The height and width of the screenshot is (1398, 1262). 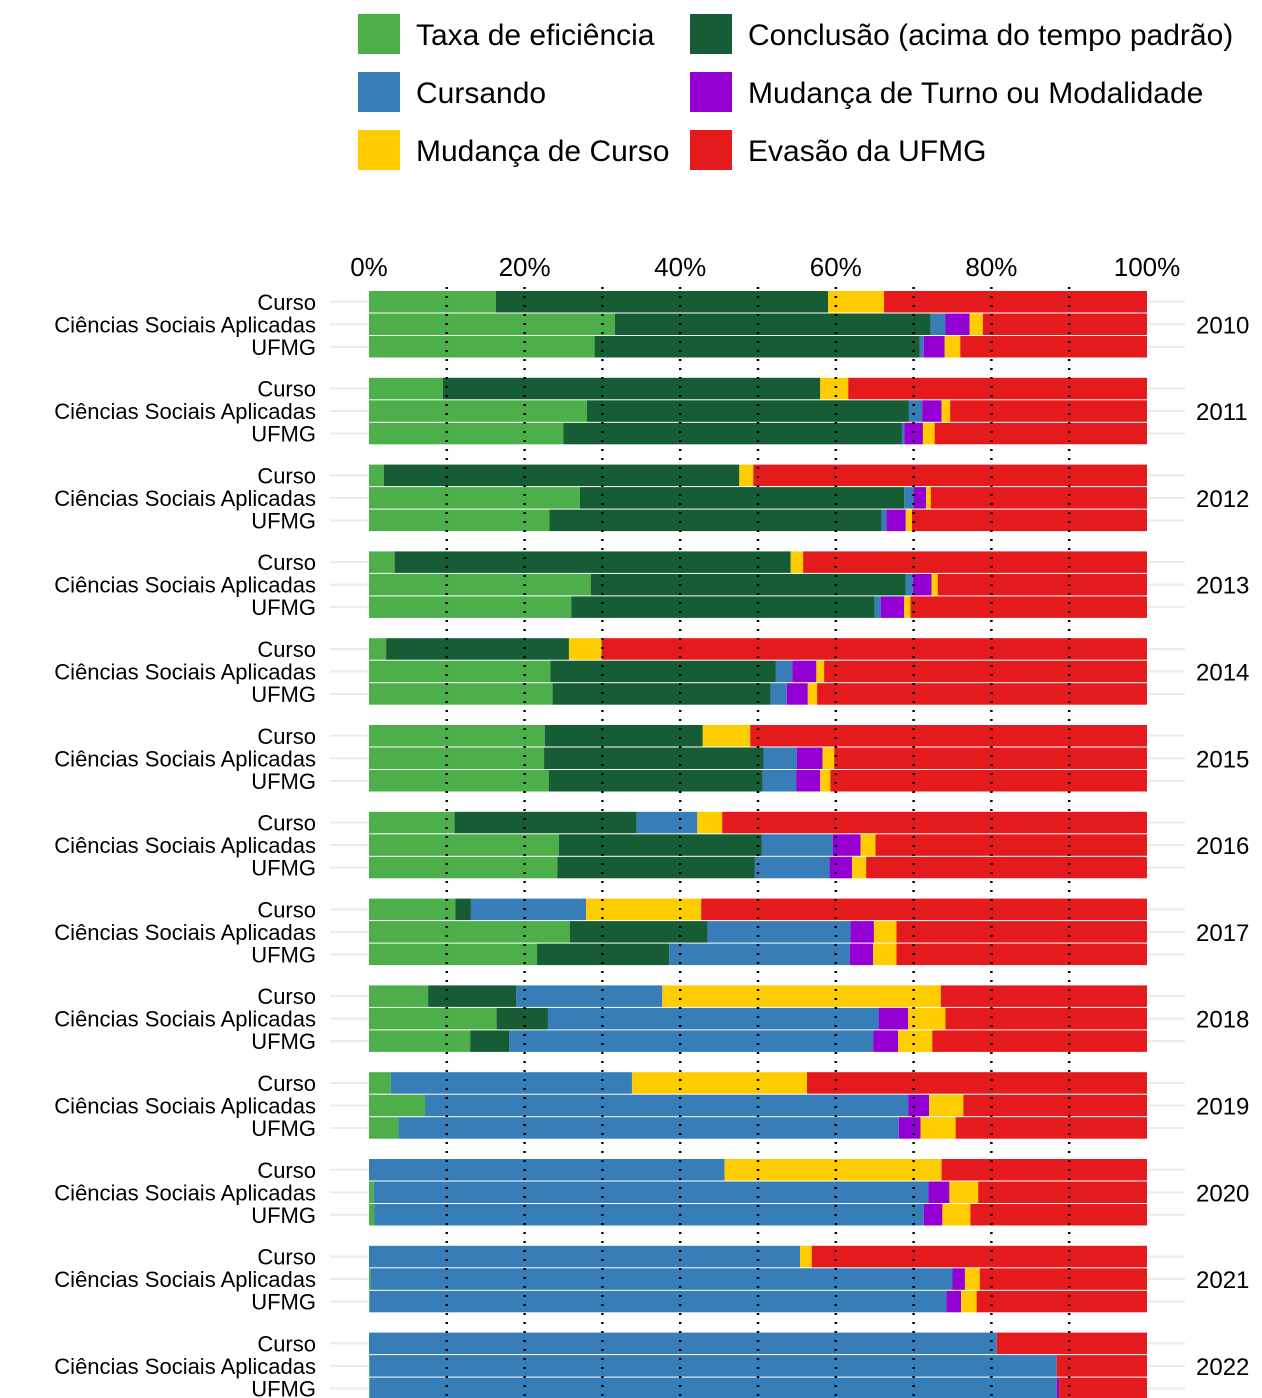 What do you see at coordinates (991, 267) in the screenshot?
I see `x-tick-label: 80%` at bounding box center [991, 267].